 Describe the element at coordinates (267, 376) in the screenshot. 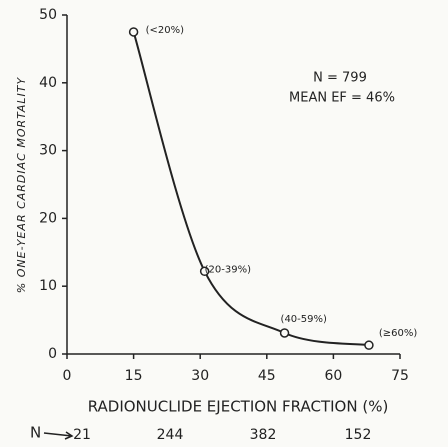

I see `x-tick-label: 45` at that location.